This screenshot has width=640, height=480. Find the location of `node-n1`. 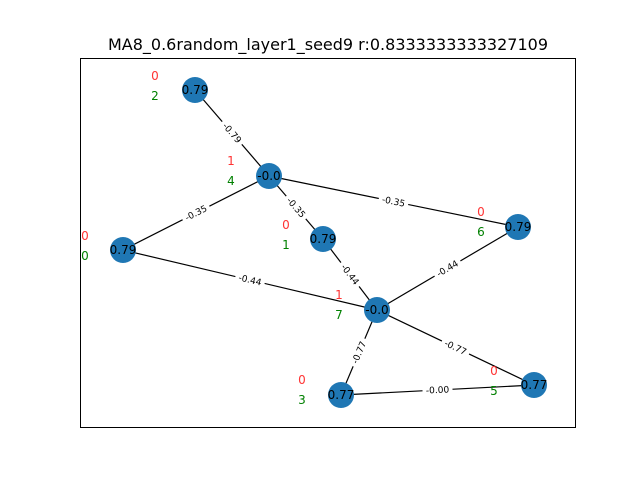

node-n1 is located at coordinates (323, 239).